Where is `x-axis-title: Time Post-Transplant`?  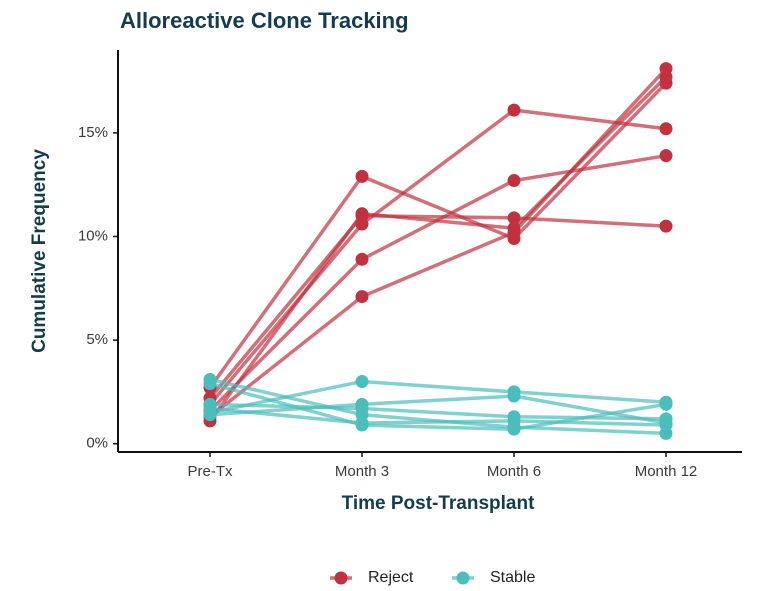 x-axis-title: Time Post-Transplant is located at coordinates (439, 503).